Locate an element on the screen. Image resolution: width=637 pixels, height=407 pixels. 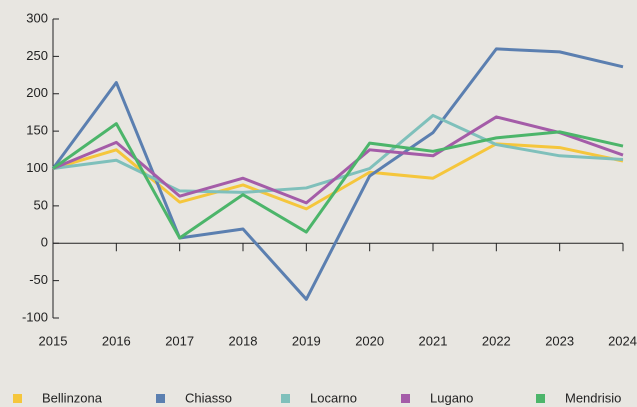
y-tick-label: 100 is located at coordinates (37, 167).